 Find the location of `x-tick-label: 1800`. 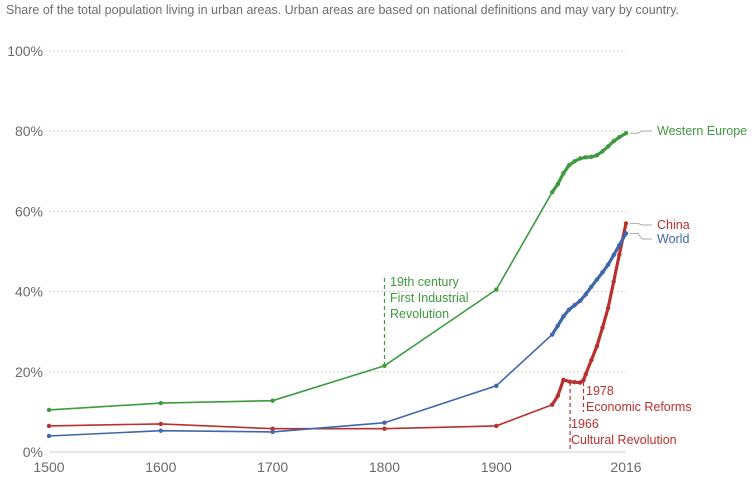

x-tick-label: 1800 is located at coordinates (384, 467).